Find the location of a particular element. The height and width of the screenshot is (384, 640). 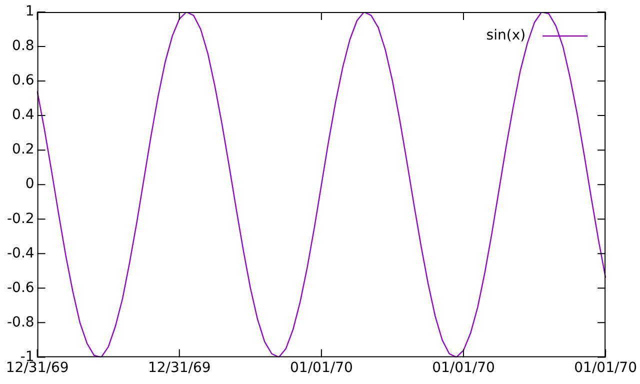

y-tick-label: 0 is located at coordinates (29, 184).